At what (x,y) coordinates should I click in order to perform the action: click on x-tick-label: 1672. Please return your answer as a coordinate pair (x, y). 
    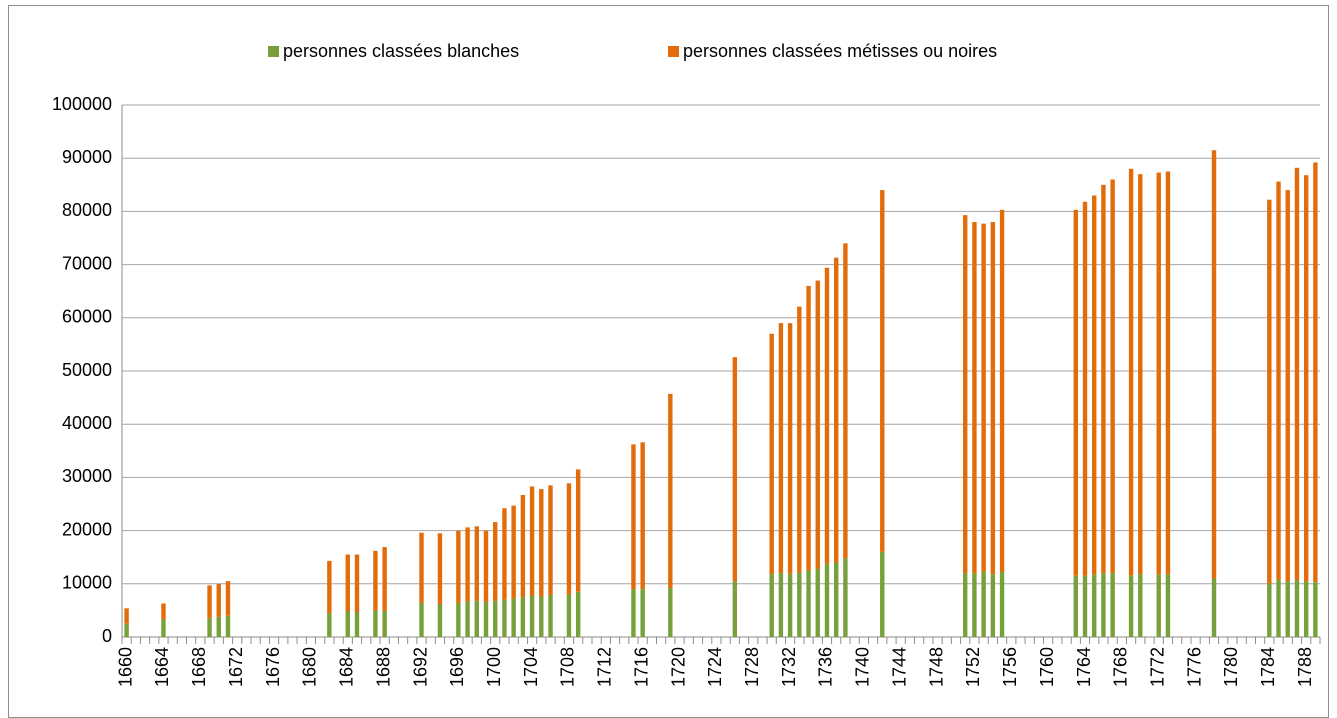
    Looking at the image, I should click on (236, 667).